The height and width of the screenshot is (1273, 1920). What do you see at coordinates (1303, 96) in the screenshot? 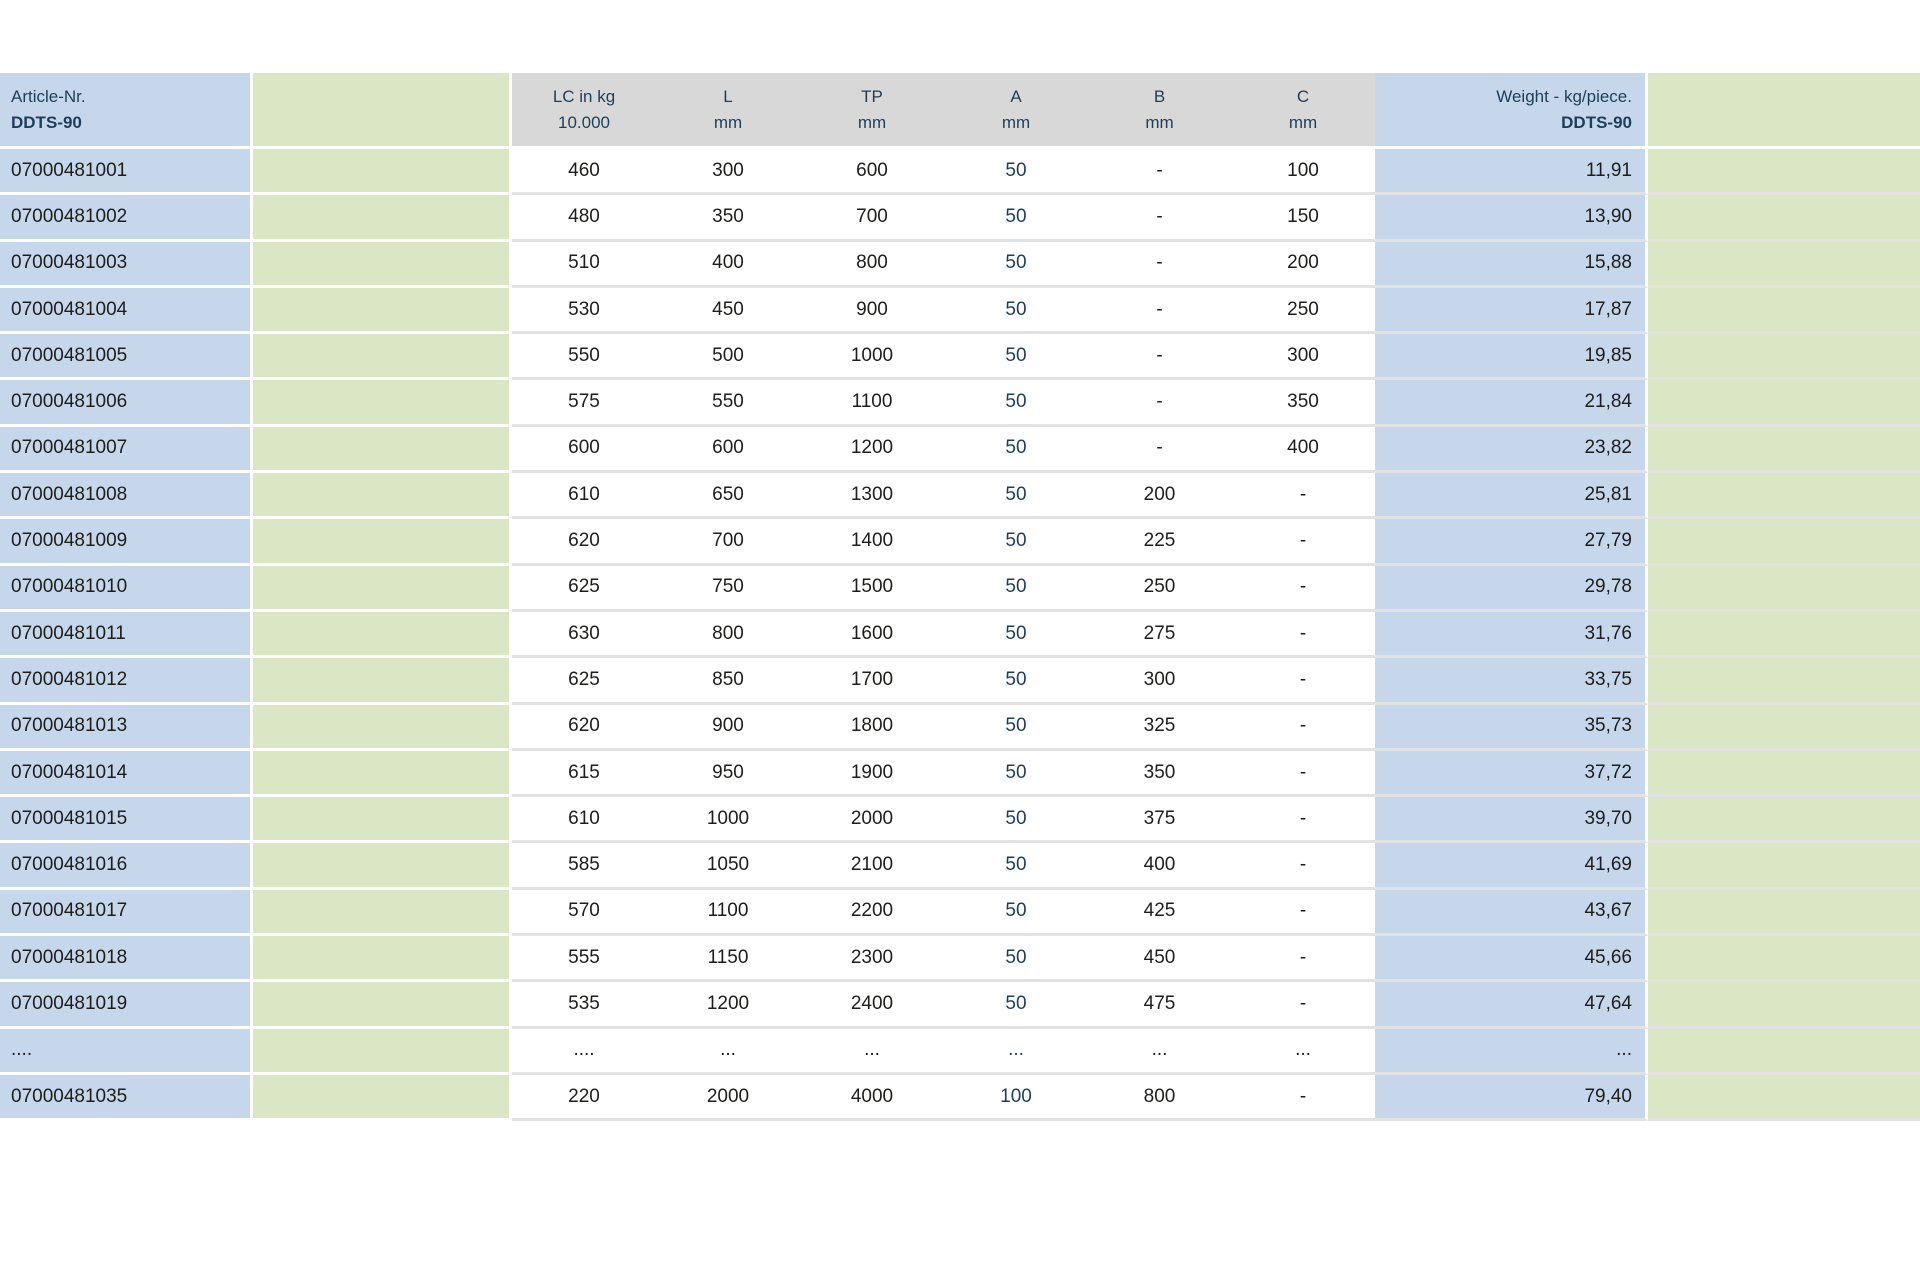
I see `c-header-label: C` at bounding box center [1303, 96].